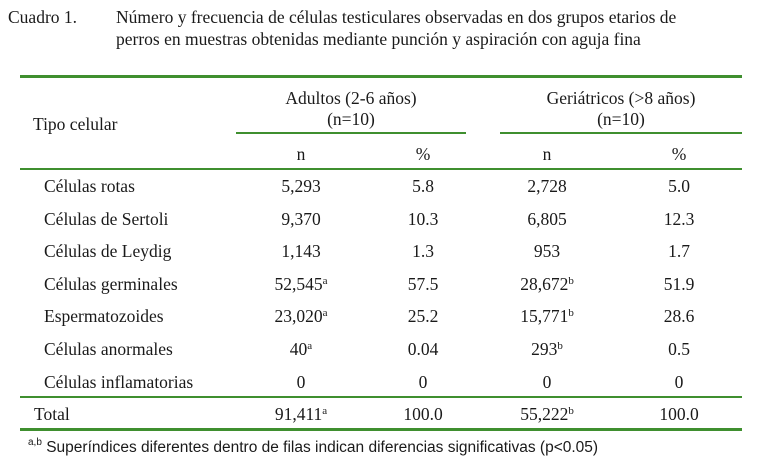 The width and height of the screenshot is (760, 472). I want to click on cell-n-adults: 5,293, so click(301, 186).